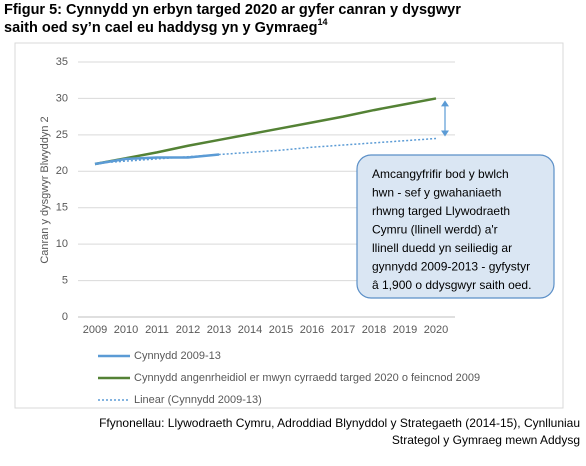  Describe the element at coordinates (343, 330) in the screenshot. I see `x-tick-label: 2017` at that location.